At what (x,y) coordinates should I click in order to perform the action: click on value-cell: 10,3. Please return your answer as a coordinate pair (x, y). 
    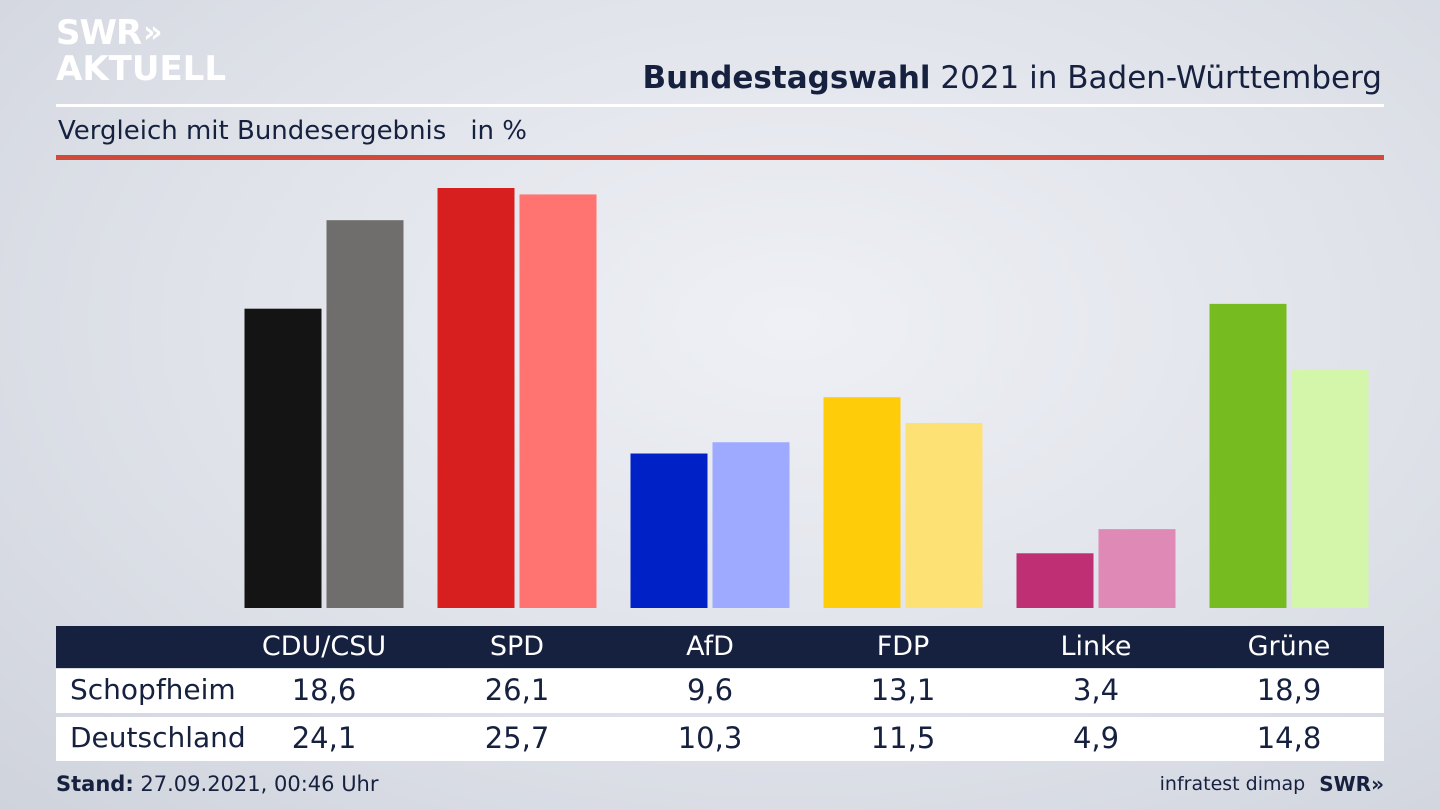
    Looking at the image, I should click on (710, 738).